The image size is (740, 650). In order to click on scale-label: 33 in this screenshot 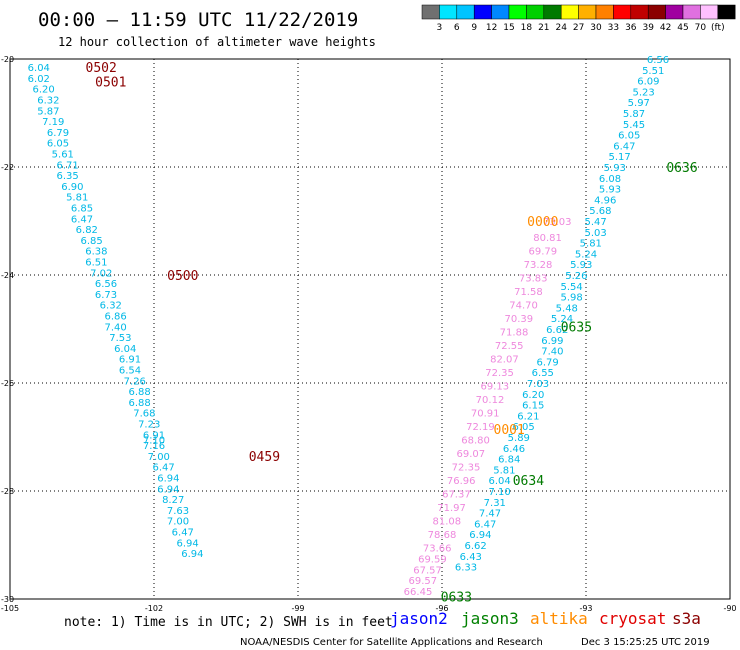, I will do `click(613, 28)`.